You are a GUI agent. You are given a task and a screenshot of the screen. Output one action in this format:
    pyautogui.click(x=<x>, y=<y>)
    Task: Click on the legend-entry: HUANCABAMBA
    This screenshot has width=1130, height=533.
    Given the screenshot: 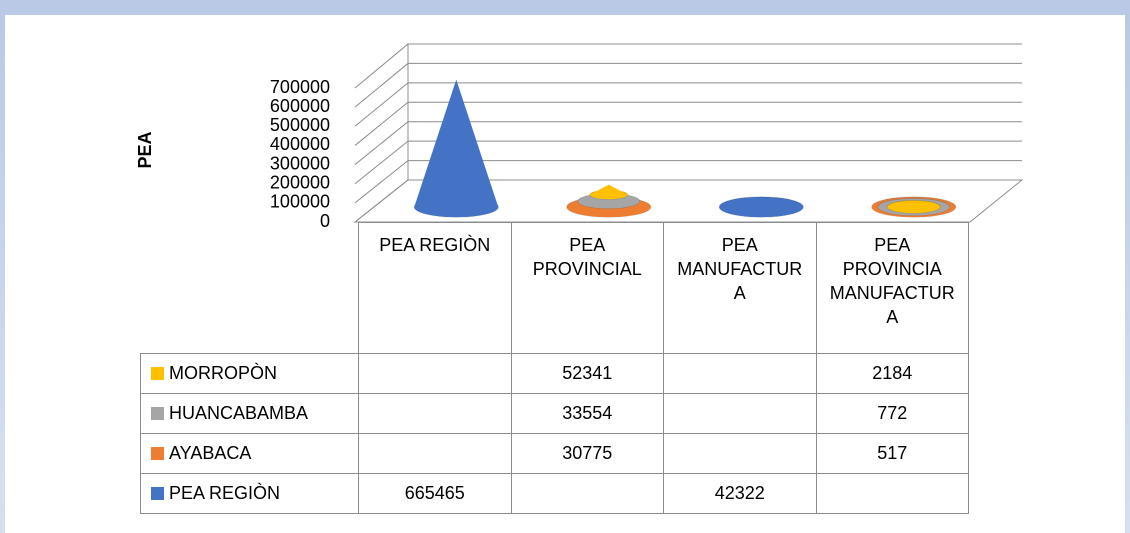 What is the action you would take?
    pyautogui.click(x=249, y=413)
    